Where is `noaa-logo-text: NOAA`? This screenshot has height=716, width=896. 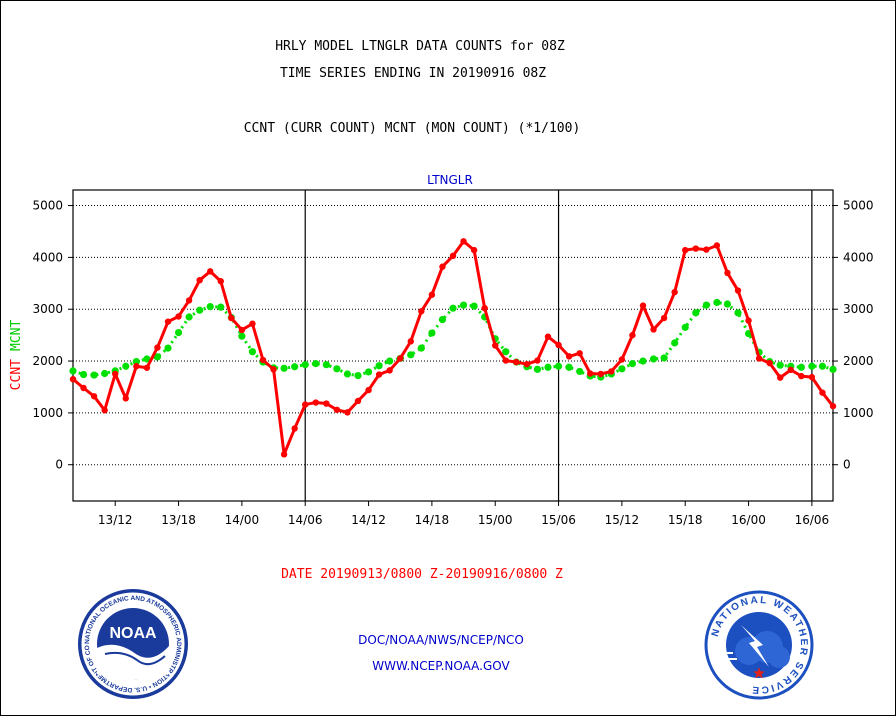 noaa-logo-text: NOAA is located at coordinates (133, 633).